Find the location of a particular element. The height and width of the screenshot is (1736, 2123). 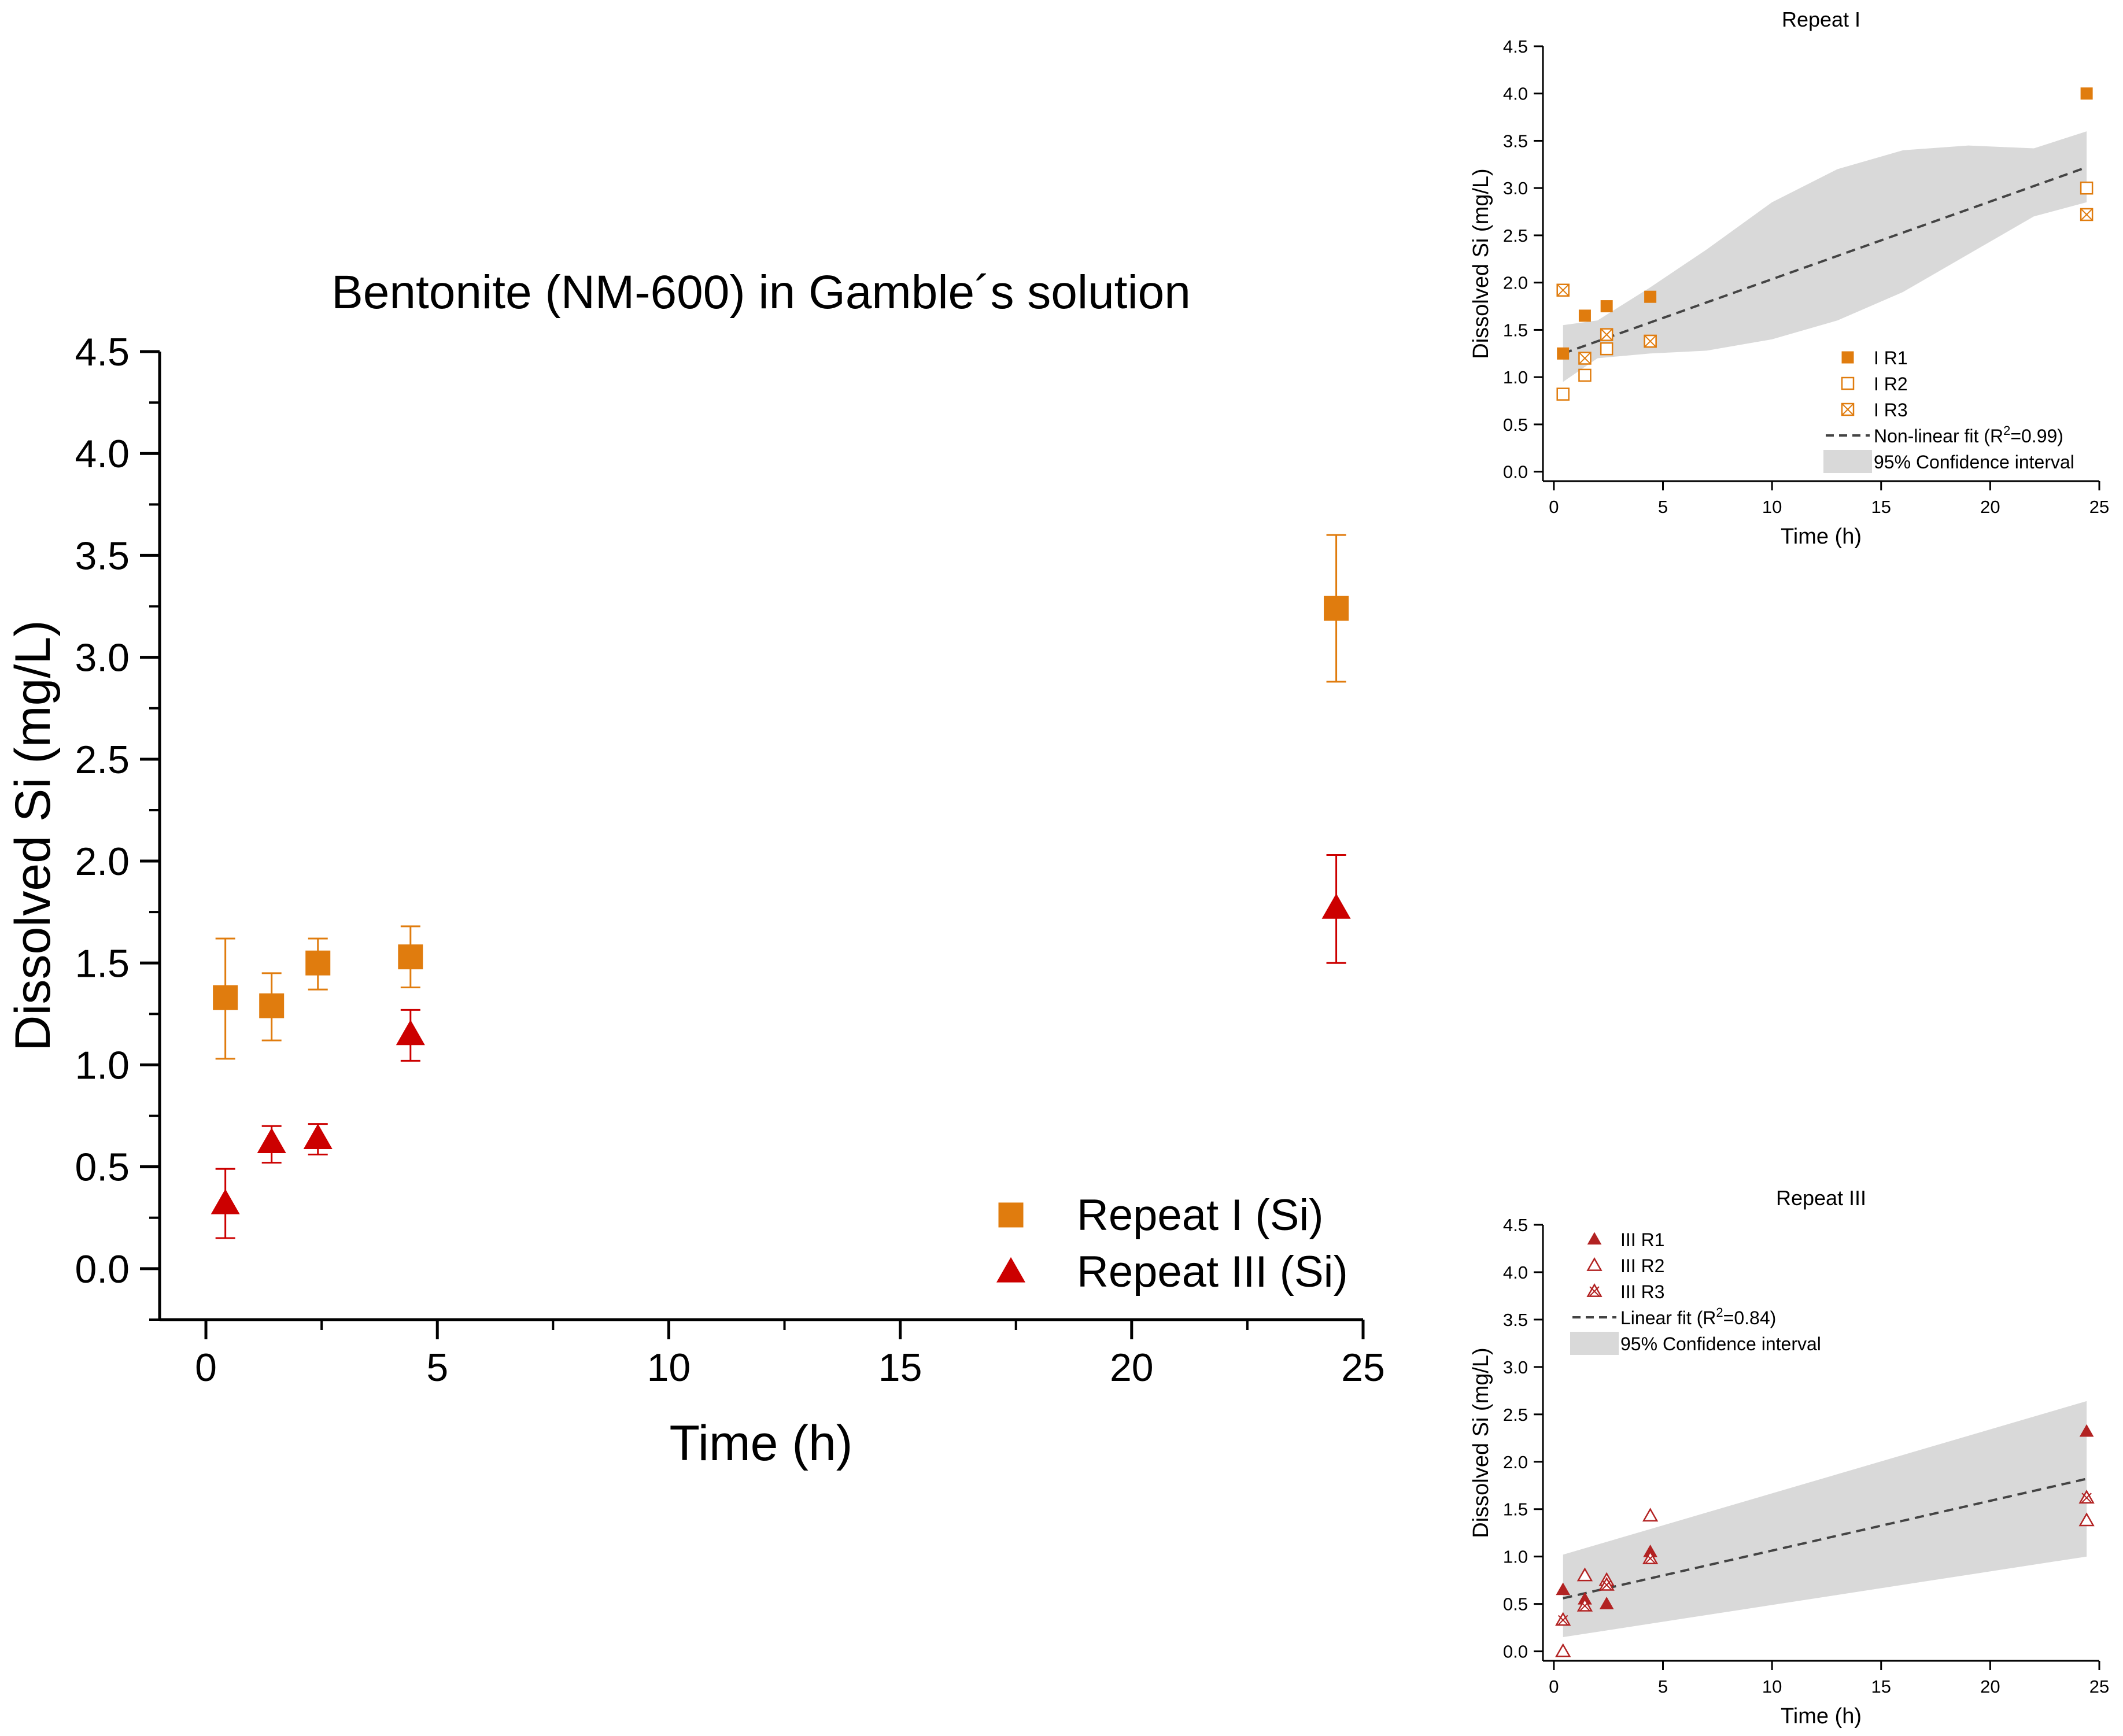

legend-marker-repeat-i is located at coordinates (1011, 1215).